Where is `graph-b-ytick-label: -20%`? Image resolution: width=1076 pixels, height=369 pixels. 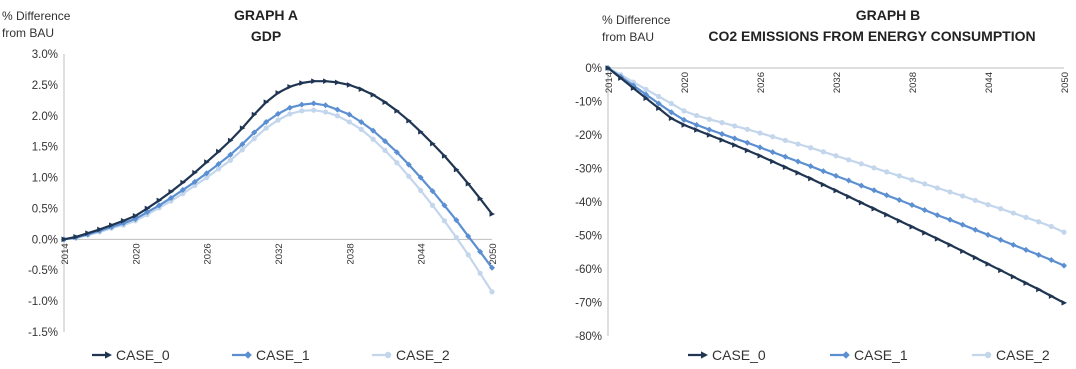
graph-b-ytick-label: -20% is located at coordinates (588, 136).